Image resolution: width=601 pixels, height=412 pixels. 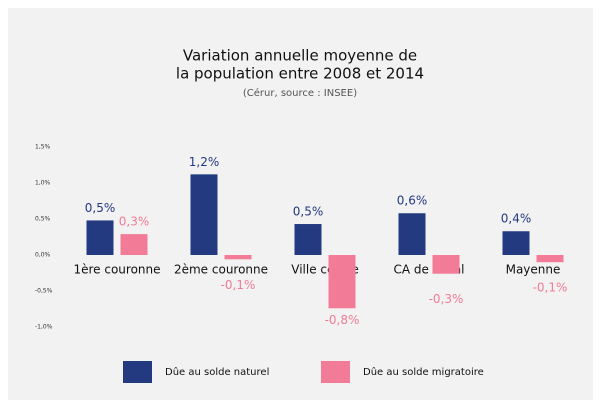 What do you see at coordinates (221, 270) in the screenshot?
I see `x-tick-label: 2ème couronne` at bounding box center [221, 270].